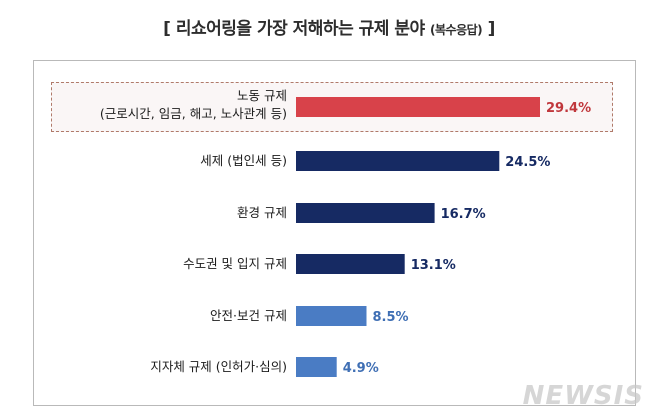  What do you see at coordinates (248, 315) in the screenshot?
I see `category-label-4: 안전·보건 규제` at bounding box center [248, 315].